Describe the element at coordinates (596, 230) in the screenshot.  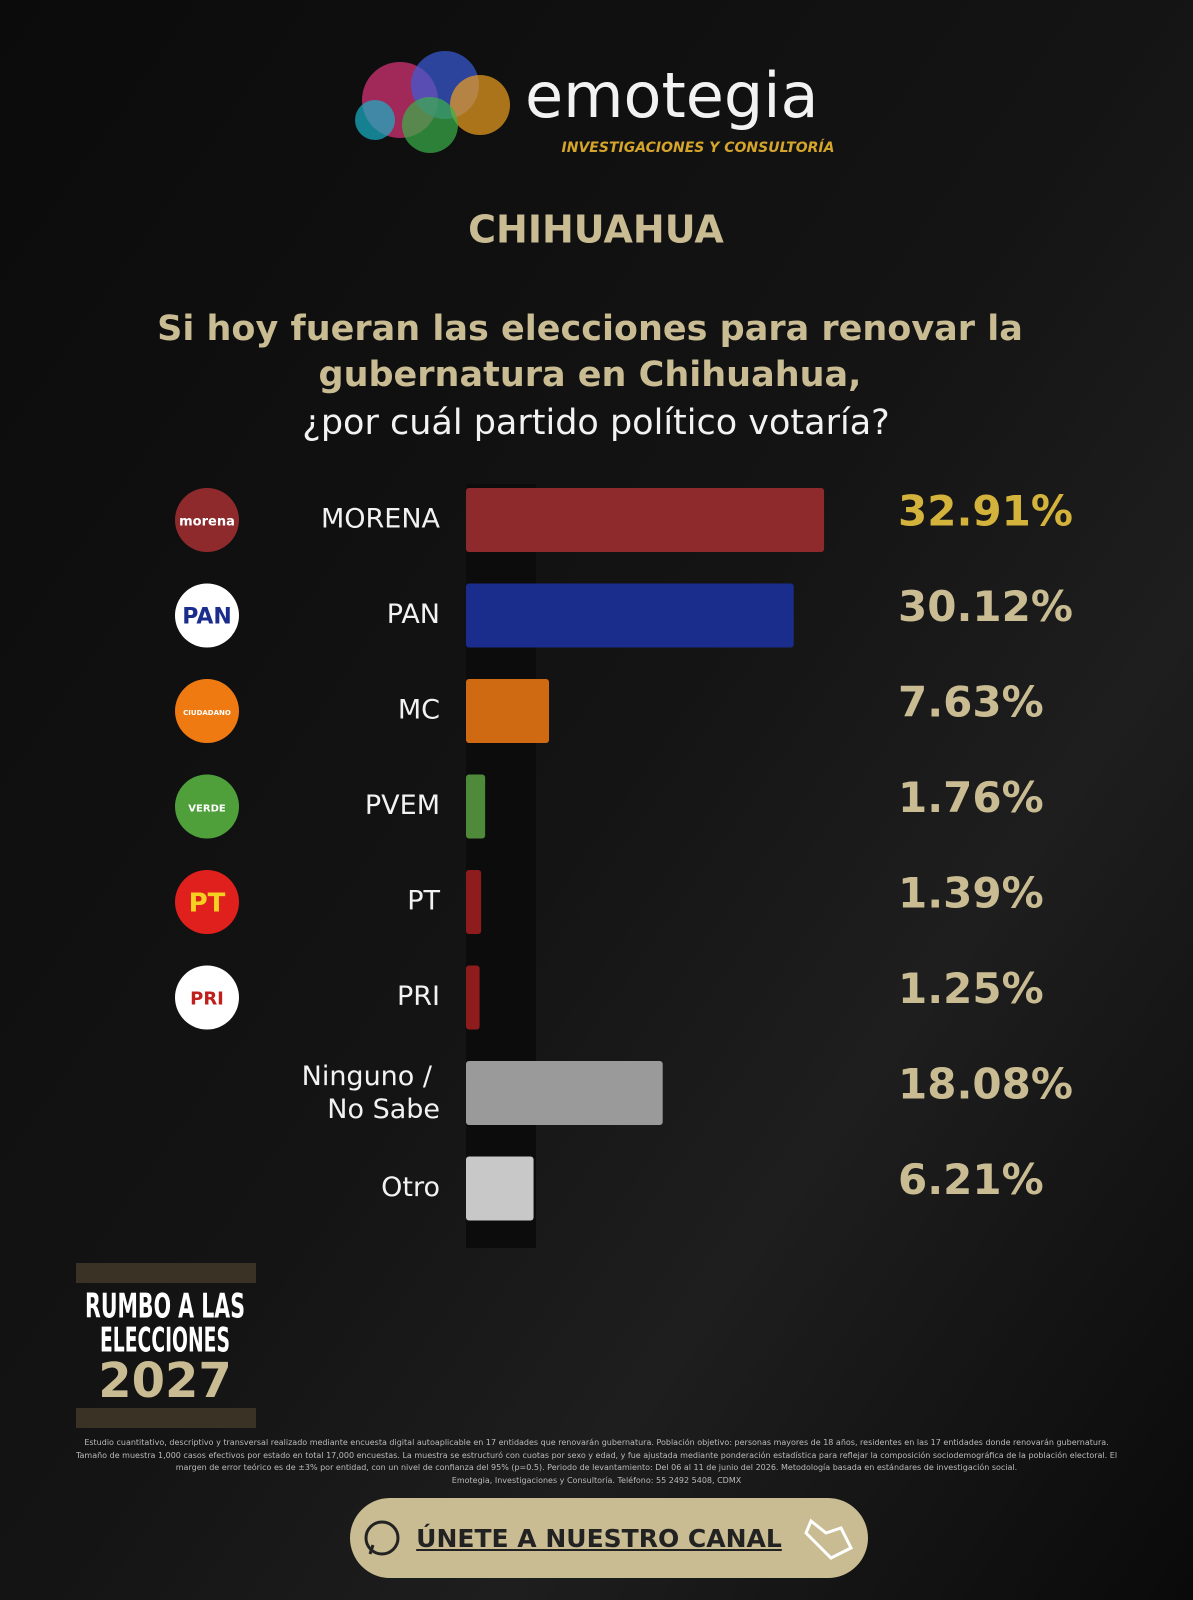
I see `state: CHIHUAHUA` at that location.